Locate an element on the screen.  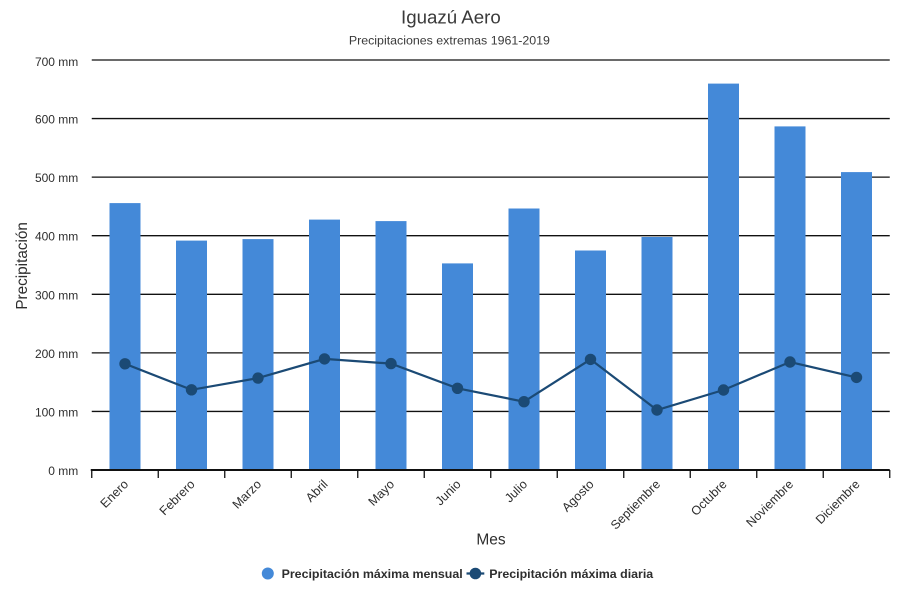
svg-text: 500 mm is located at coordinates (56, 178).